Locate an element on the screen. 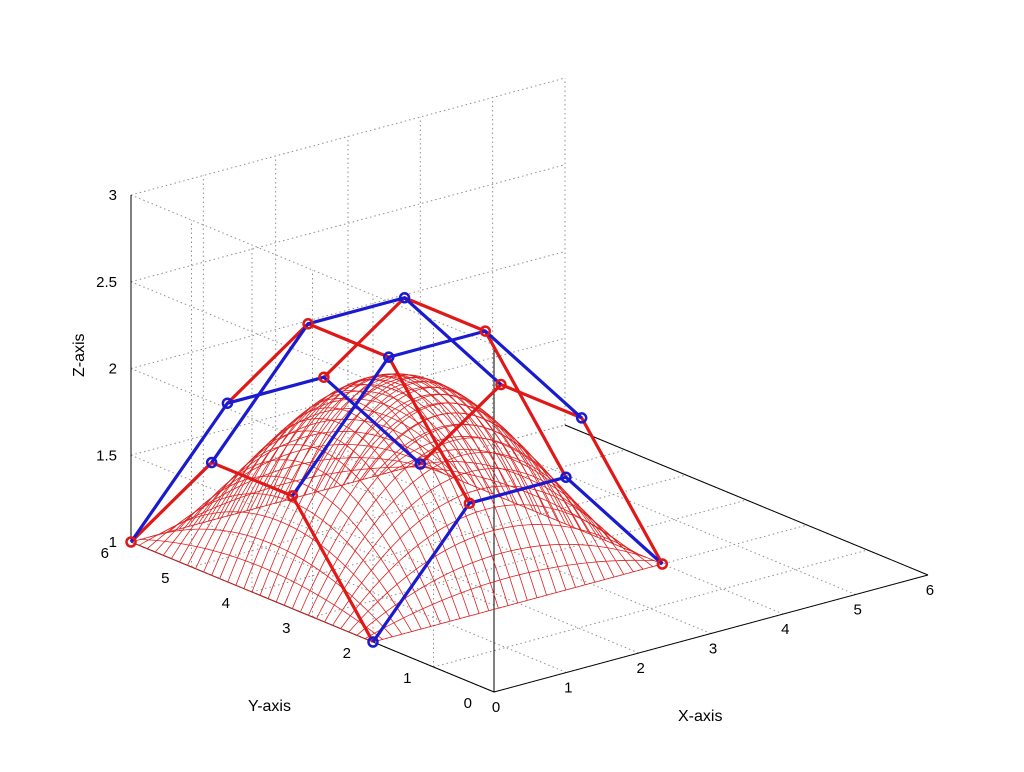 Image resolution: width=1024 pixels, height=772 pixels. y-axis-label: Y-axis is located at coordinates (269, 706).